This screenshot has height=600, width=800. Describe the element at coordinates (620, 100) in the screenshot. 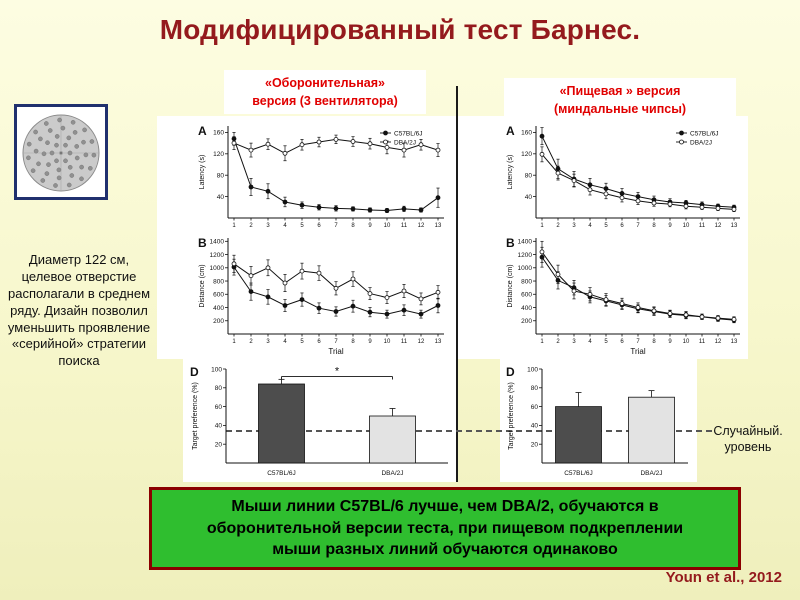

I see `food-version-label: «Пищевая » версия (миндальные чипсы)` at that location.